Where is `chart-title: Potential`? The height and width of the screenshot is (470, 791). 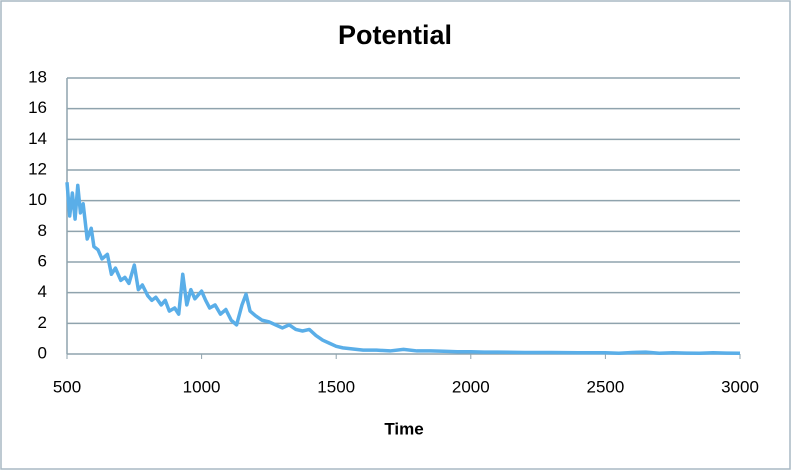
chart-title: Potential is located at coordinates (395, 35).